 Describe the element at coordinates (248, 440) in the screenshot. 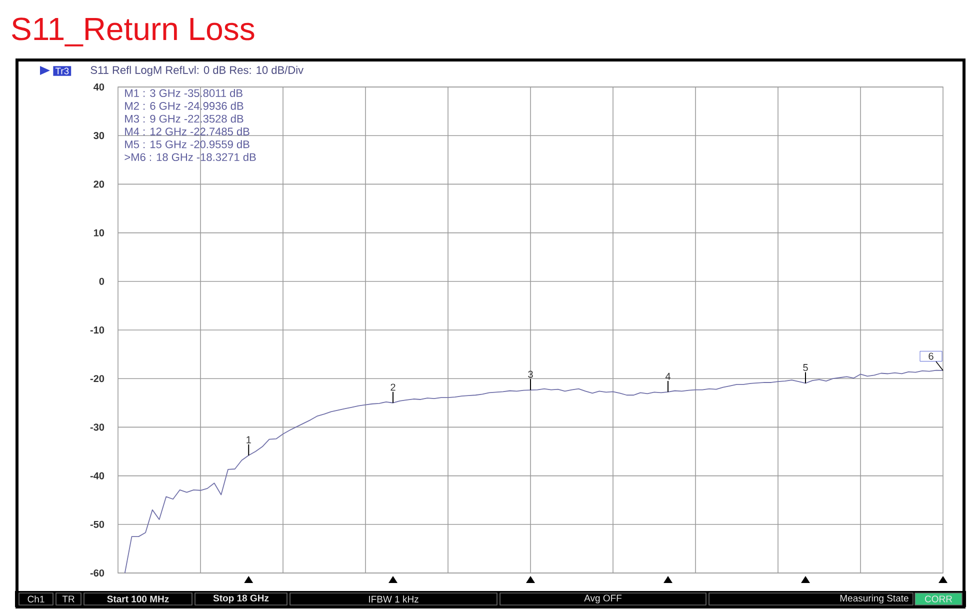

I see `annotation: 1` at that location.